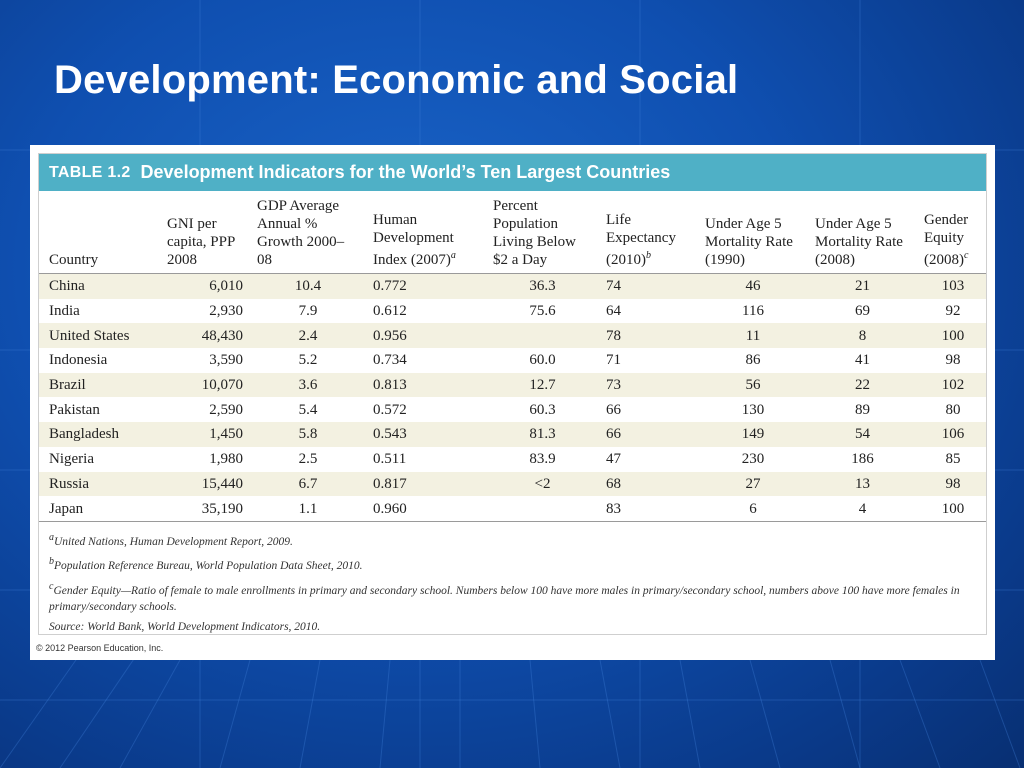 The width and height of the screenshot is (1024, 768). Describe the element at coordinates (950, 434) in the screenshot. I see `cell-gender-equity: 106` at that location.